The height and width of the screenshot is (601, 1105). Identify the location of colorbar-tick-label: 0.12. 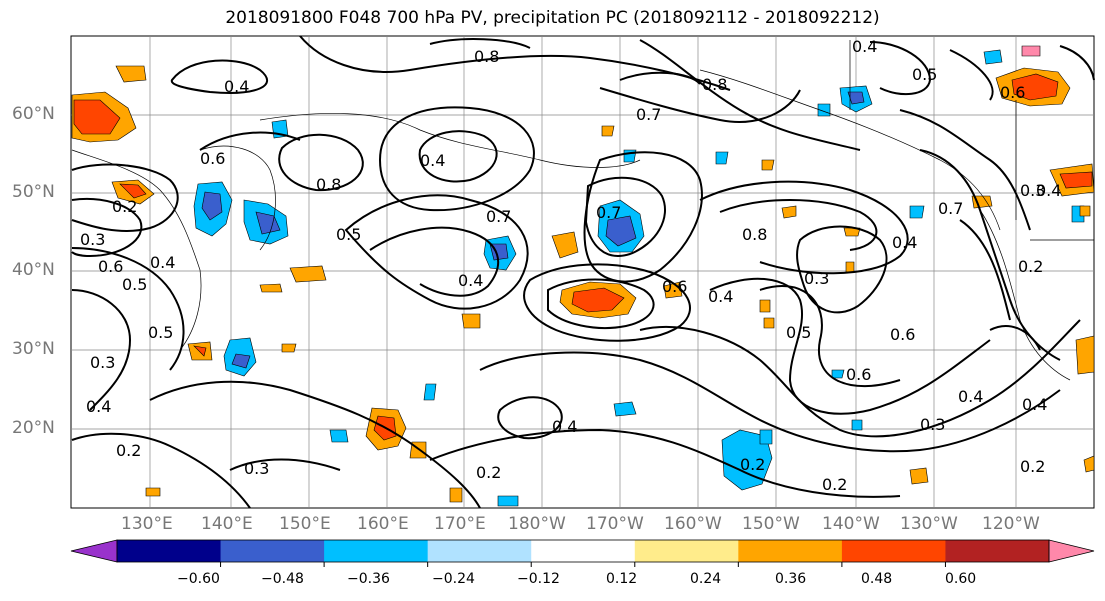
(622, 579).